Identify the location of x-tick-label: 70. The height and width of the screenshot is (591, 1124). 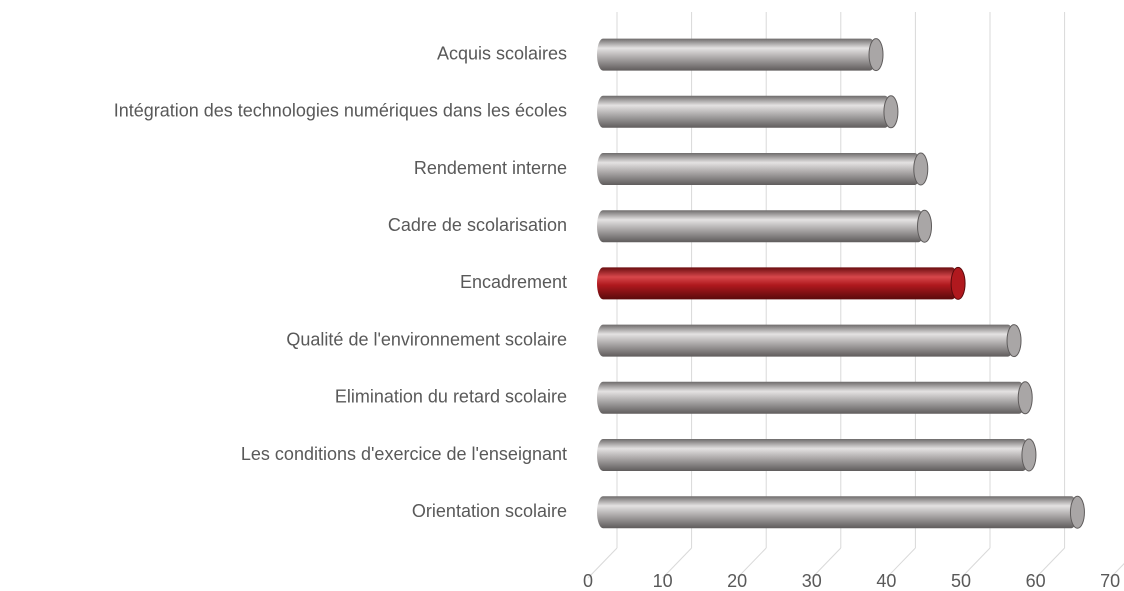
(1110, 581).